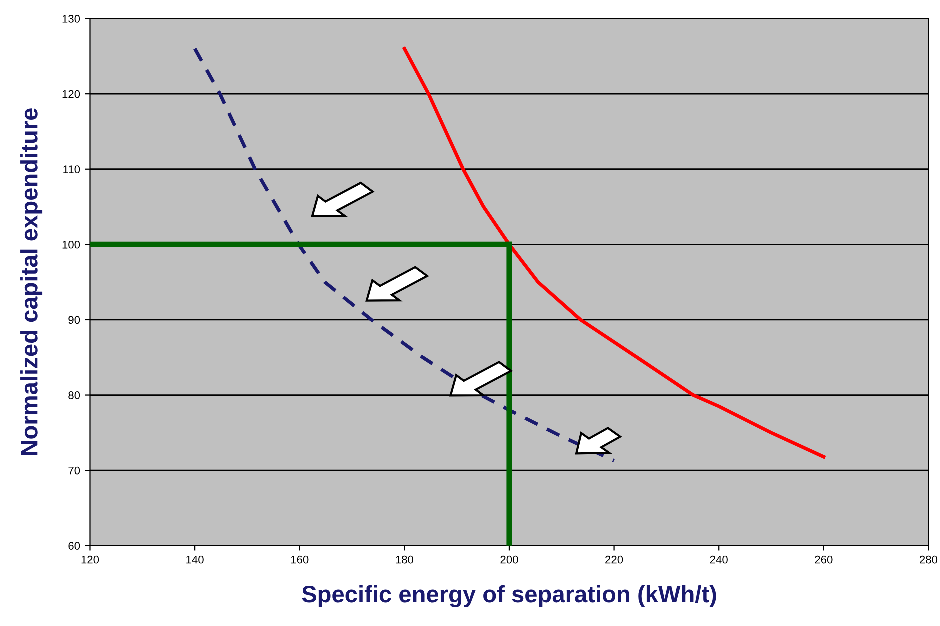 This screenshot has width=940, height=626. Describe the element at coordinates (615, 560) in the screenshot. I see `x-tick-label: 220` at that location.